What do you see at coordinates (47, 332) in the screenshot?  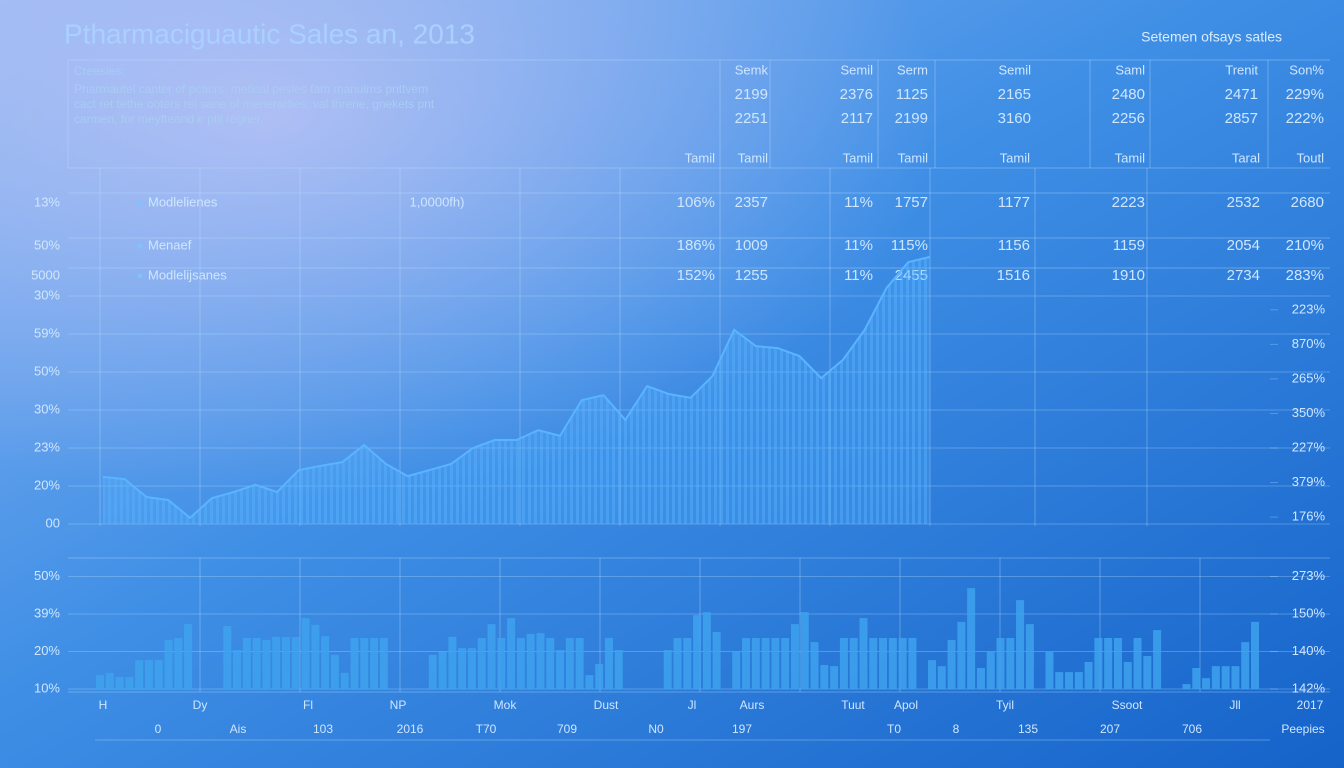 I see `y-tick-label: 59%` at bounding box center [47, 332].